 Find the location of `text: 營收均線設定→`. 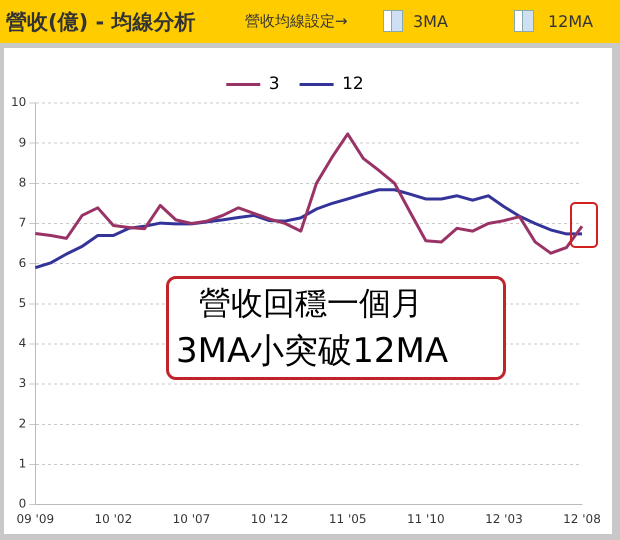

text: 營收均線設定→ is located at coordinates (296, 21).